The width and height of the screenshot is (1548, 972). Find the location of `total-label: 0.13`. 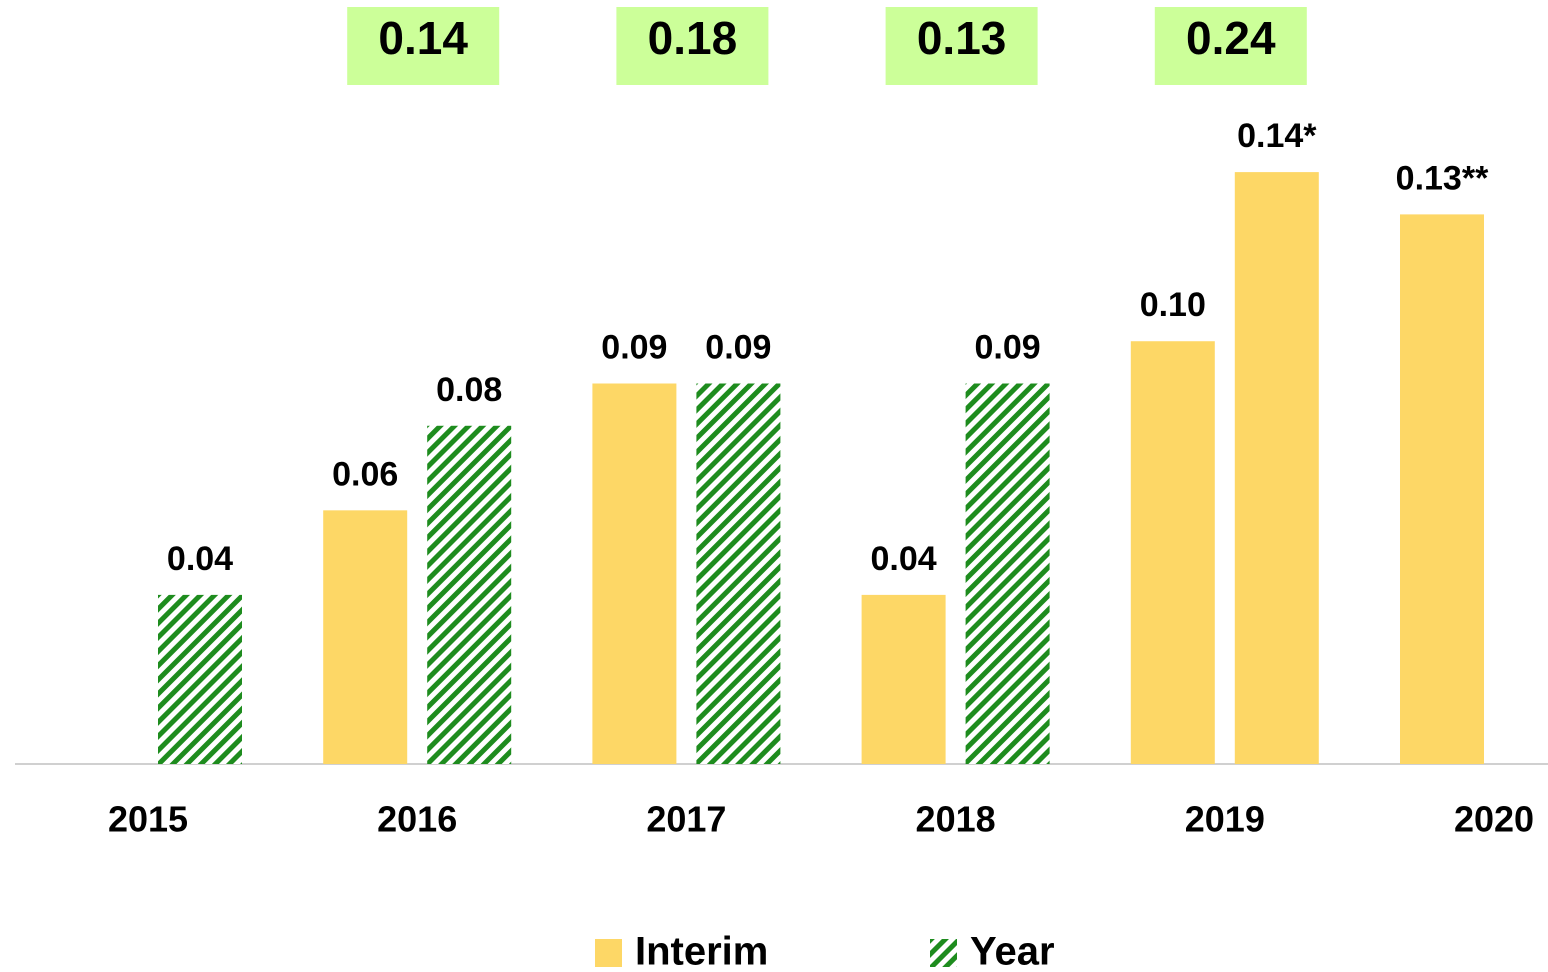

total-label: 0.13 is located at coordinates (962, 38).